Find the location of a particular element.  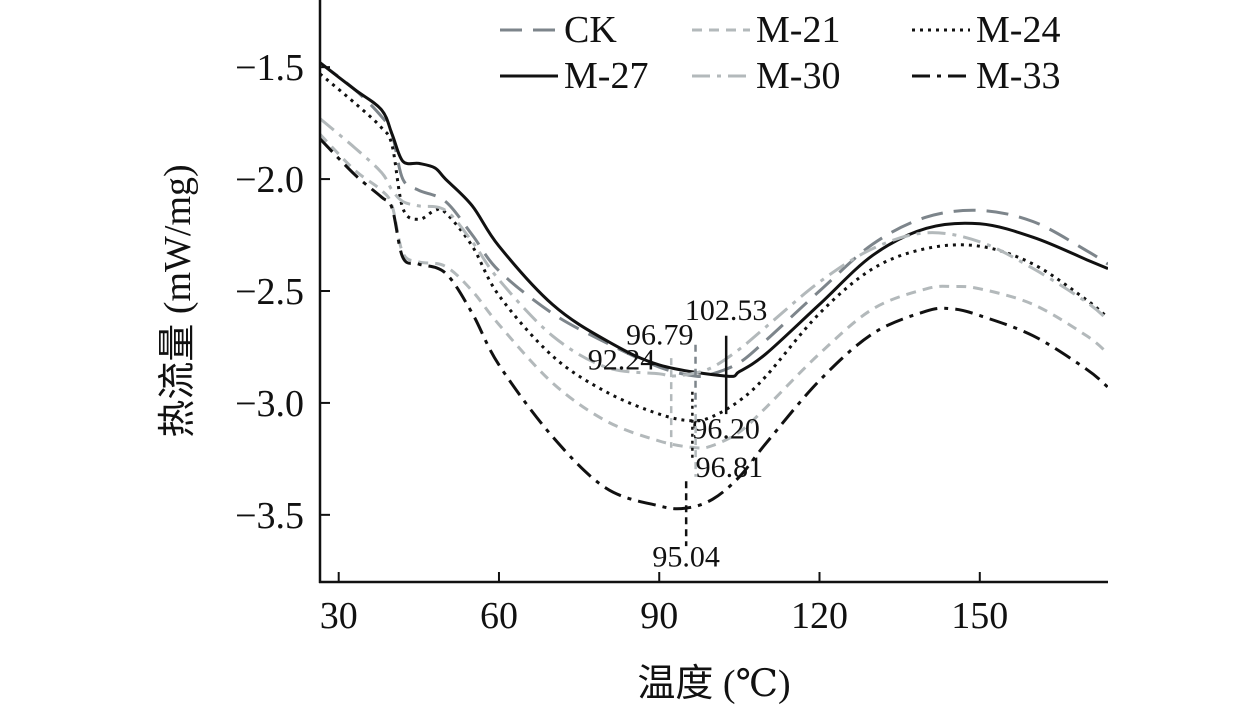

x-tick-label-60: 60 is located at coordinates (499, 616).